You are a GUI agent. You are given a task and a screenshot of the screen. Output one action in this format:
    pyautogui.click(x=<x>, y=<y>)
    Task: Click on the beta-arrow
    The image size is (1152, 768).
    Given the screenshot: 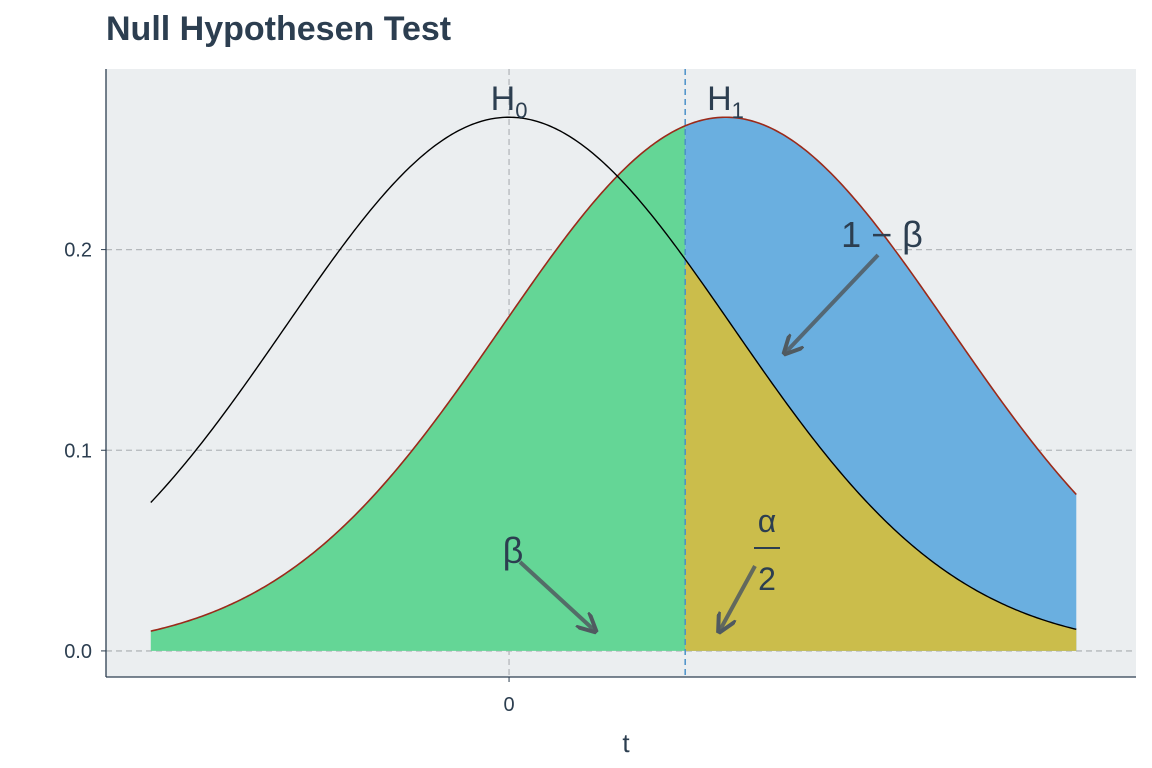 What is the action you would take?
    pyautogui.click(x=556, y=595)
    